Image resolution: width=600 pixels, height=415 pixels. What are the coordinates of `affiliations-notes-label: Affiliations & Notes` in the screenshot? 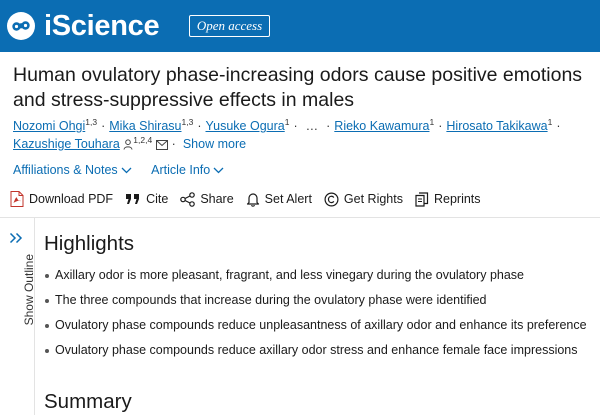 It's located at (65, 170).